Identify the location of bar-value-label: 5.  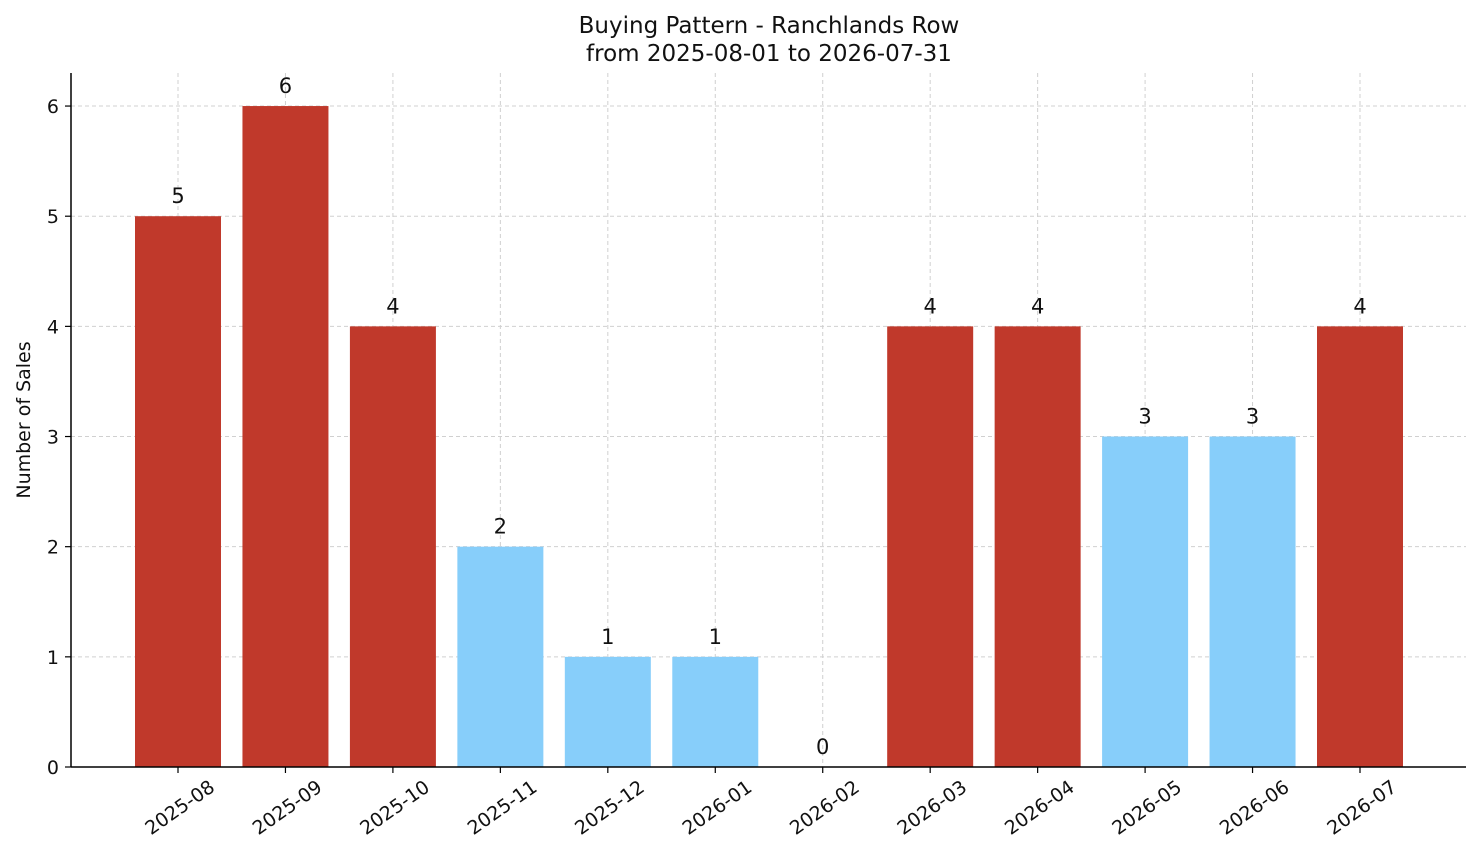
(177, 196).